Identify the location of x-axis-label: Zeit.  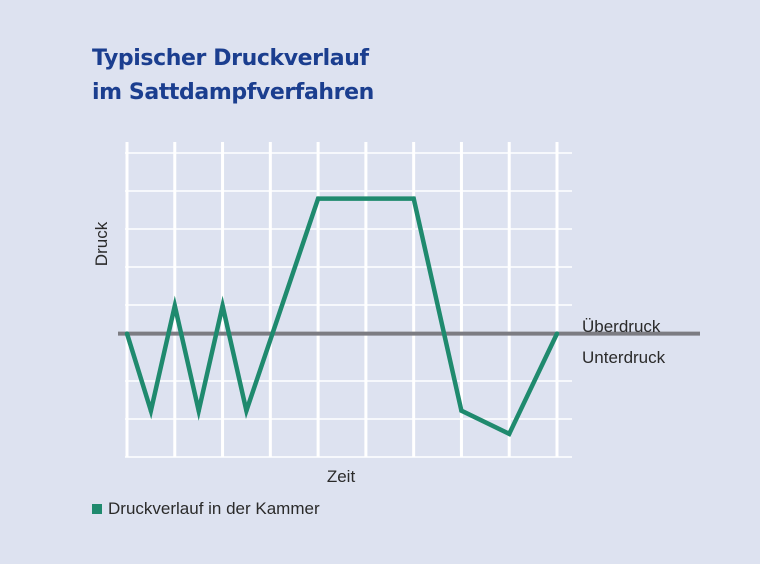
(341, 476).